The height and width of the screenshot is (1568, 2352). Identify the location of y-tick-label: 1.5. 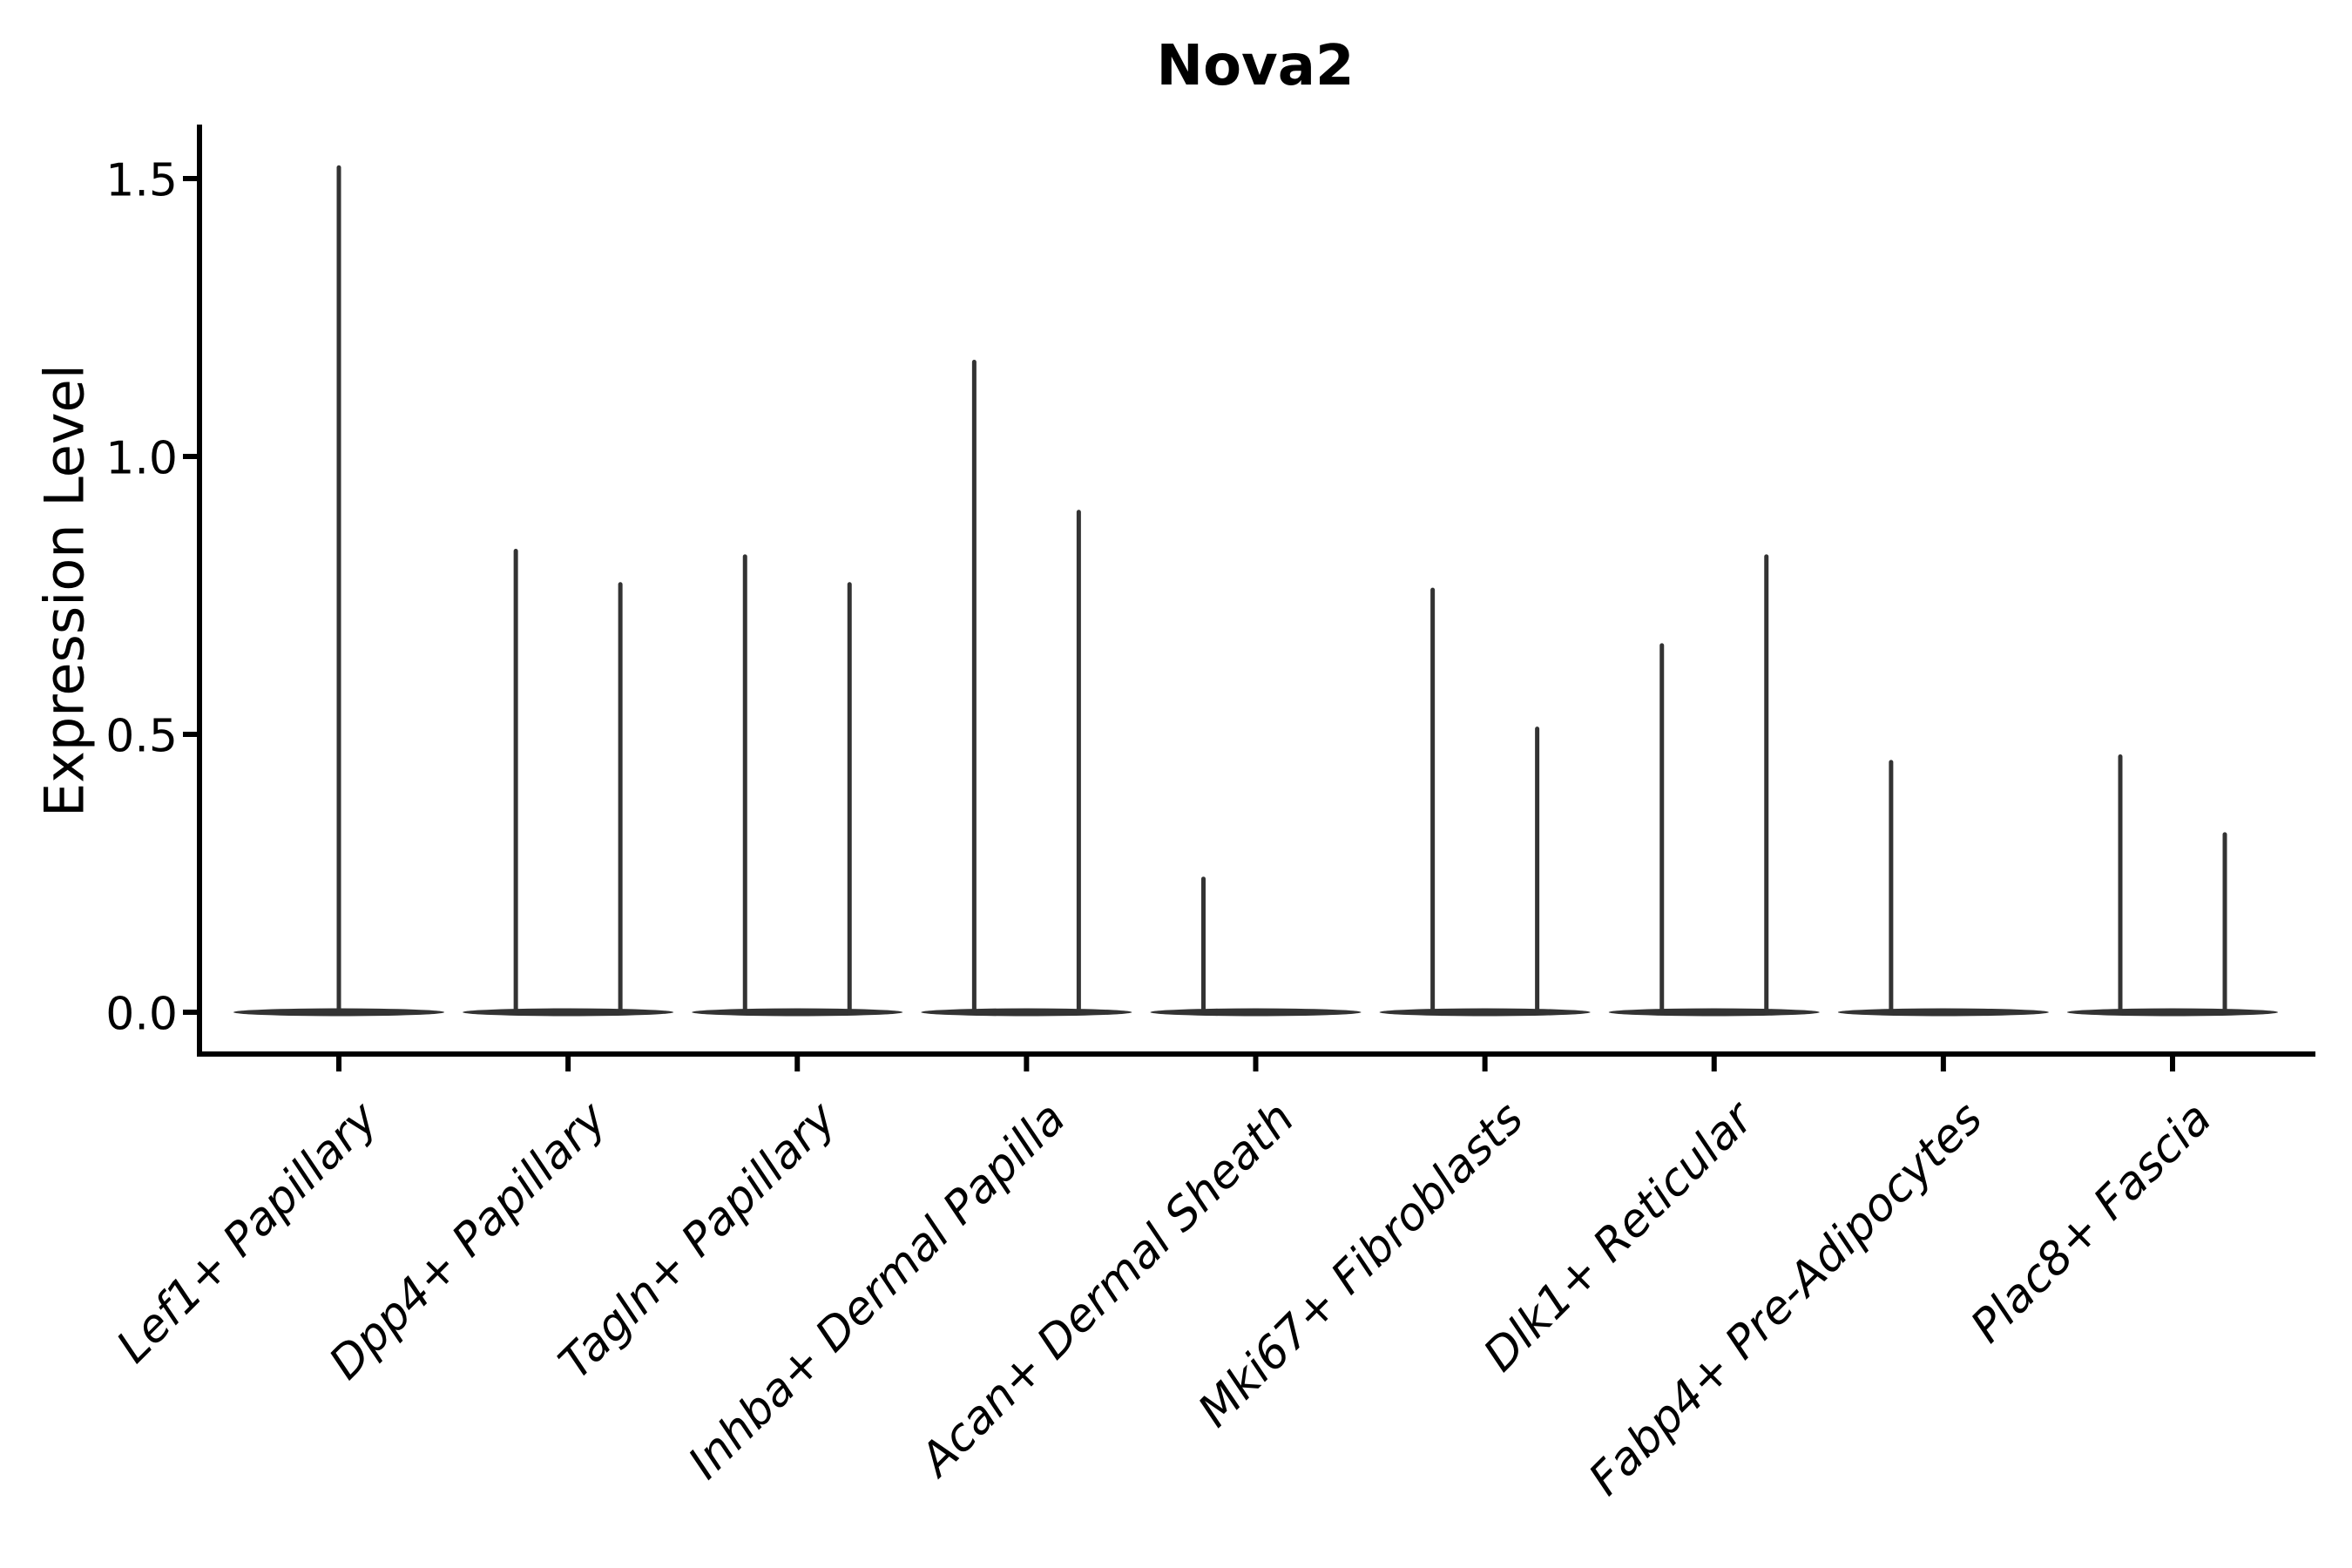
(141, 180).